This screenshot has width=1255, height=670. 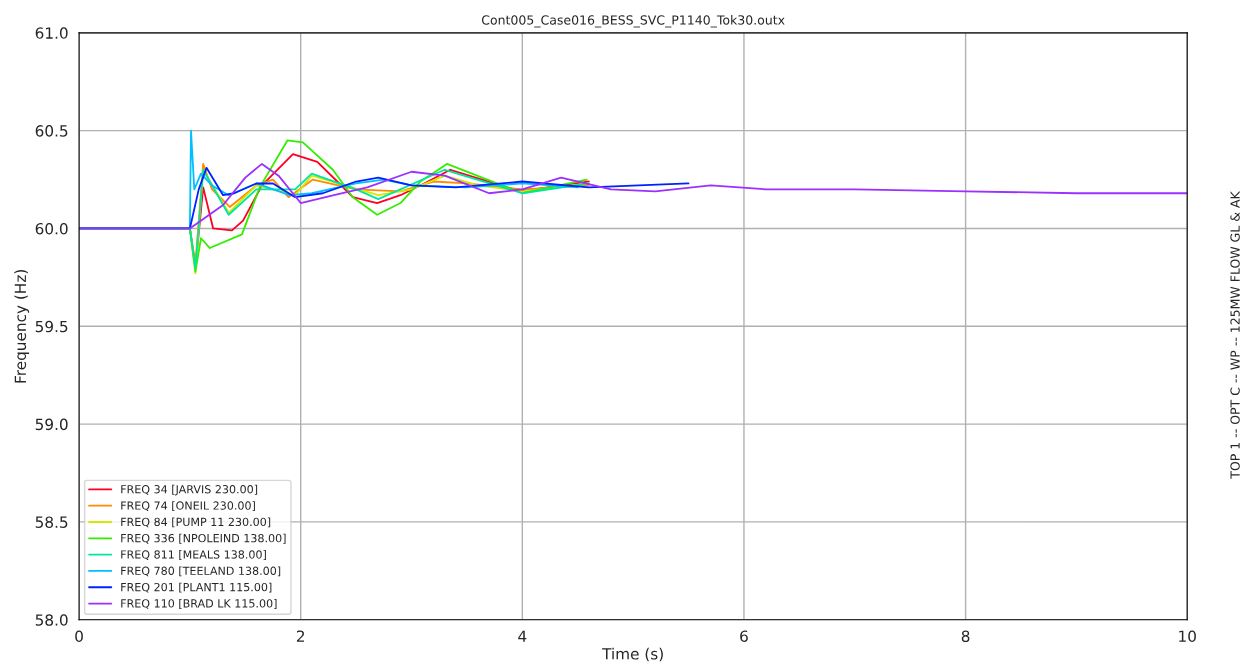 What do you see at coordinates (51, 620) in the screenshot?
I see `y-tick-label: 58.0` at bounding box center [51, 620].